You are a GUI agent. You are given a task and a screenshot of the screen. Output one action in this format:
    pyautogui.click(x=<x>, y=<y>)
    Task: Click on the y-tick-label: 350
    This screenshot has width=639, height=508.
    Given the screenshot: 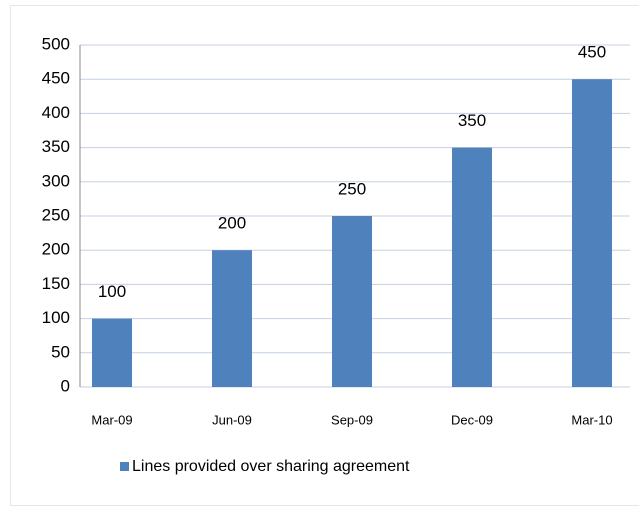 What is the action you would take?
    pyautogui.click(x=56, y=146)
    